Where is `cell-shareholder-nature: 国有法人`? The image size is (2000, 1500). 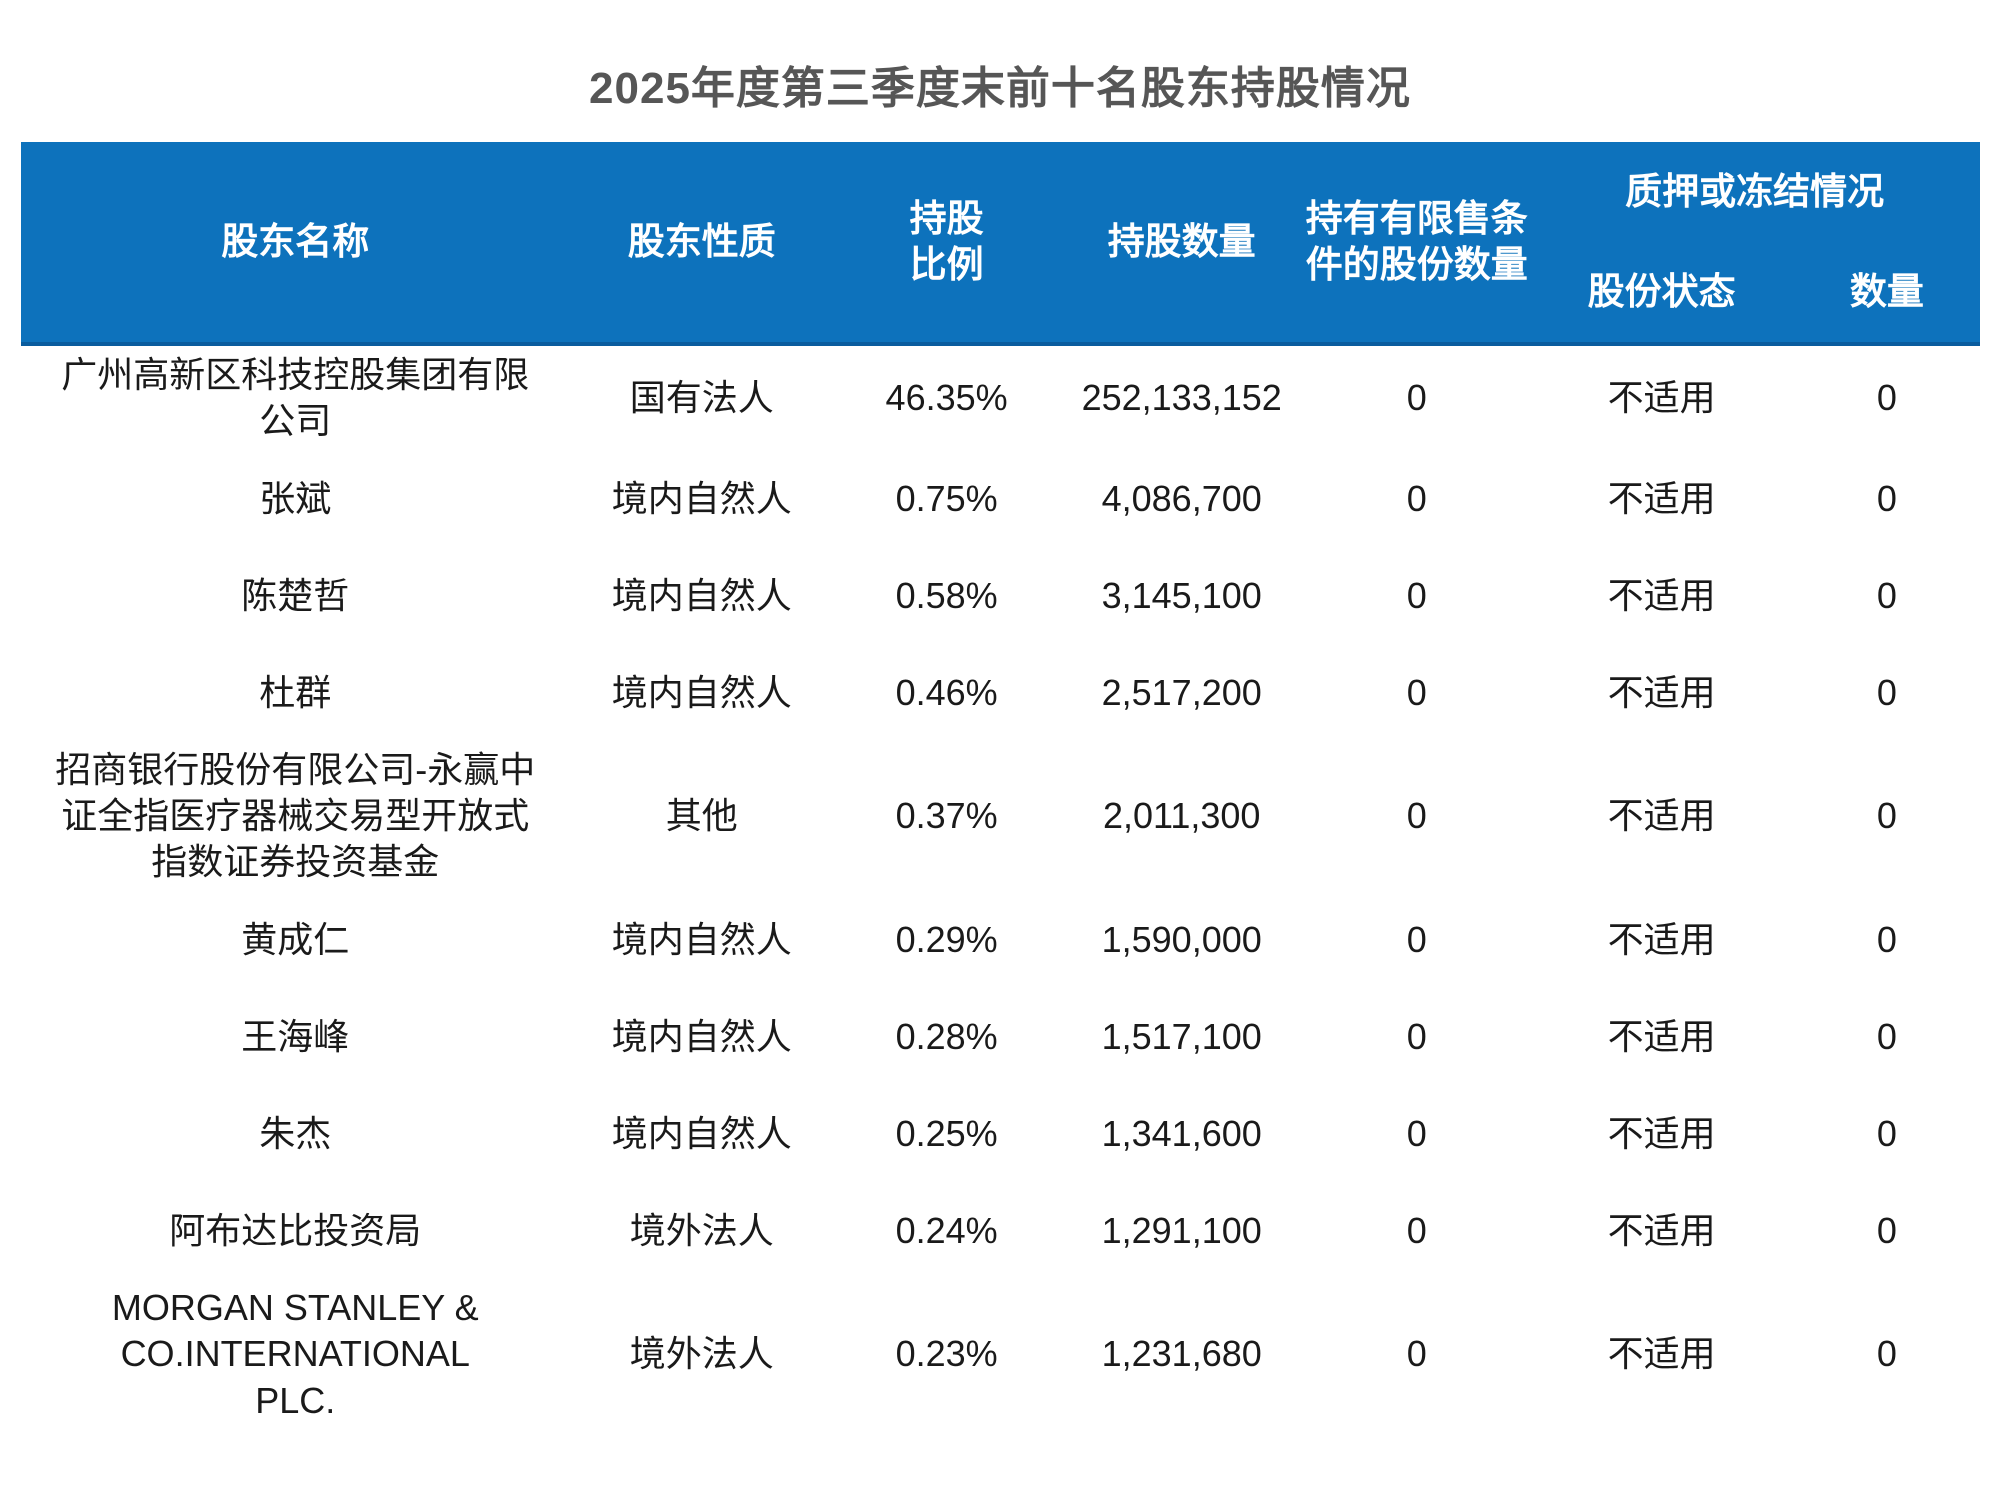
cell-shareholder-nature: 国有法人 is located at coordinates (701, 398).